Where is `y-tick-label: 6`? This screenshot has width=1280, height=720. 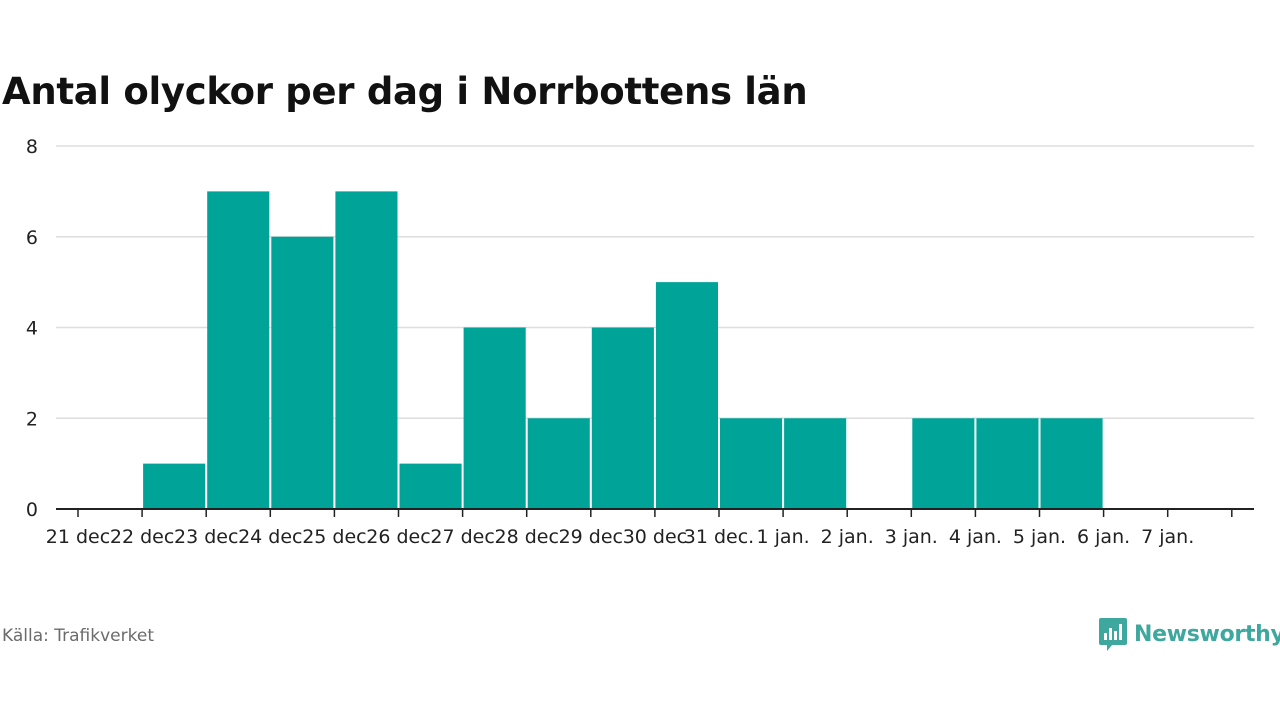 y-tick-label: 6 is located at coordinates (32, 238).